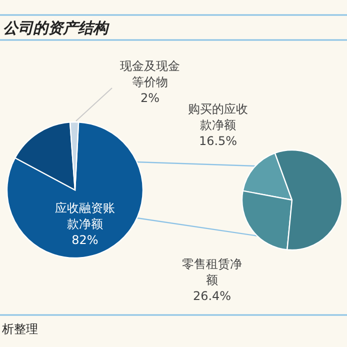 This screenshot has height=347, width=347. I want to click on data-label: 82%, so click(85, 240).